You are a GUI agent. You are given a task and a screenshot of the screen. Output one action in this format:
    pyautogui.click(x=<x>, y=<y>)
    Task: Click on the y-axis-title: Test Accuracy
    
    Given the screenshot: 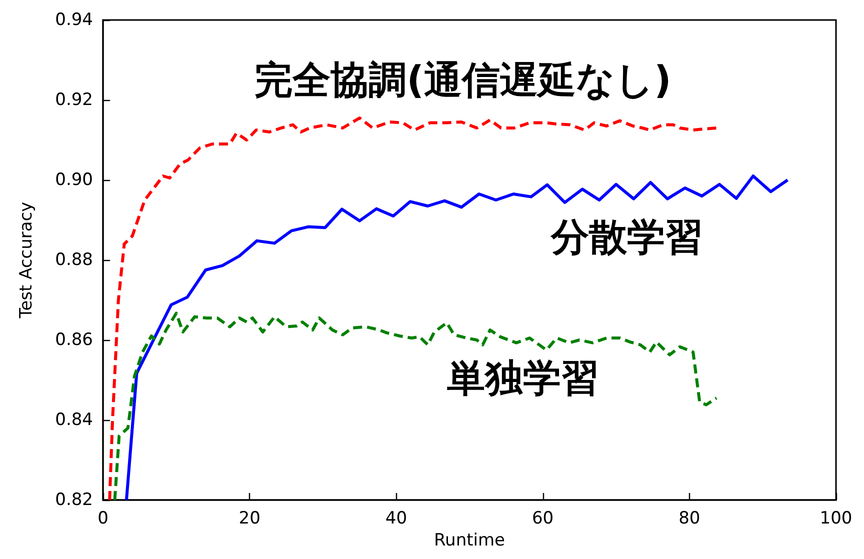 What is the action you would take?
    pyautogui.click(x=26, y=261)
    